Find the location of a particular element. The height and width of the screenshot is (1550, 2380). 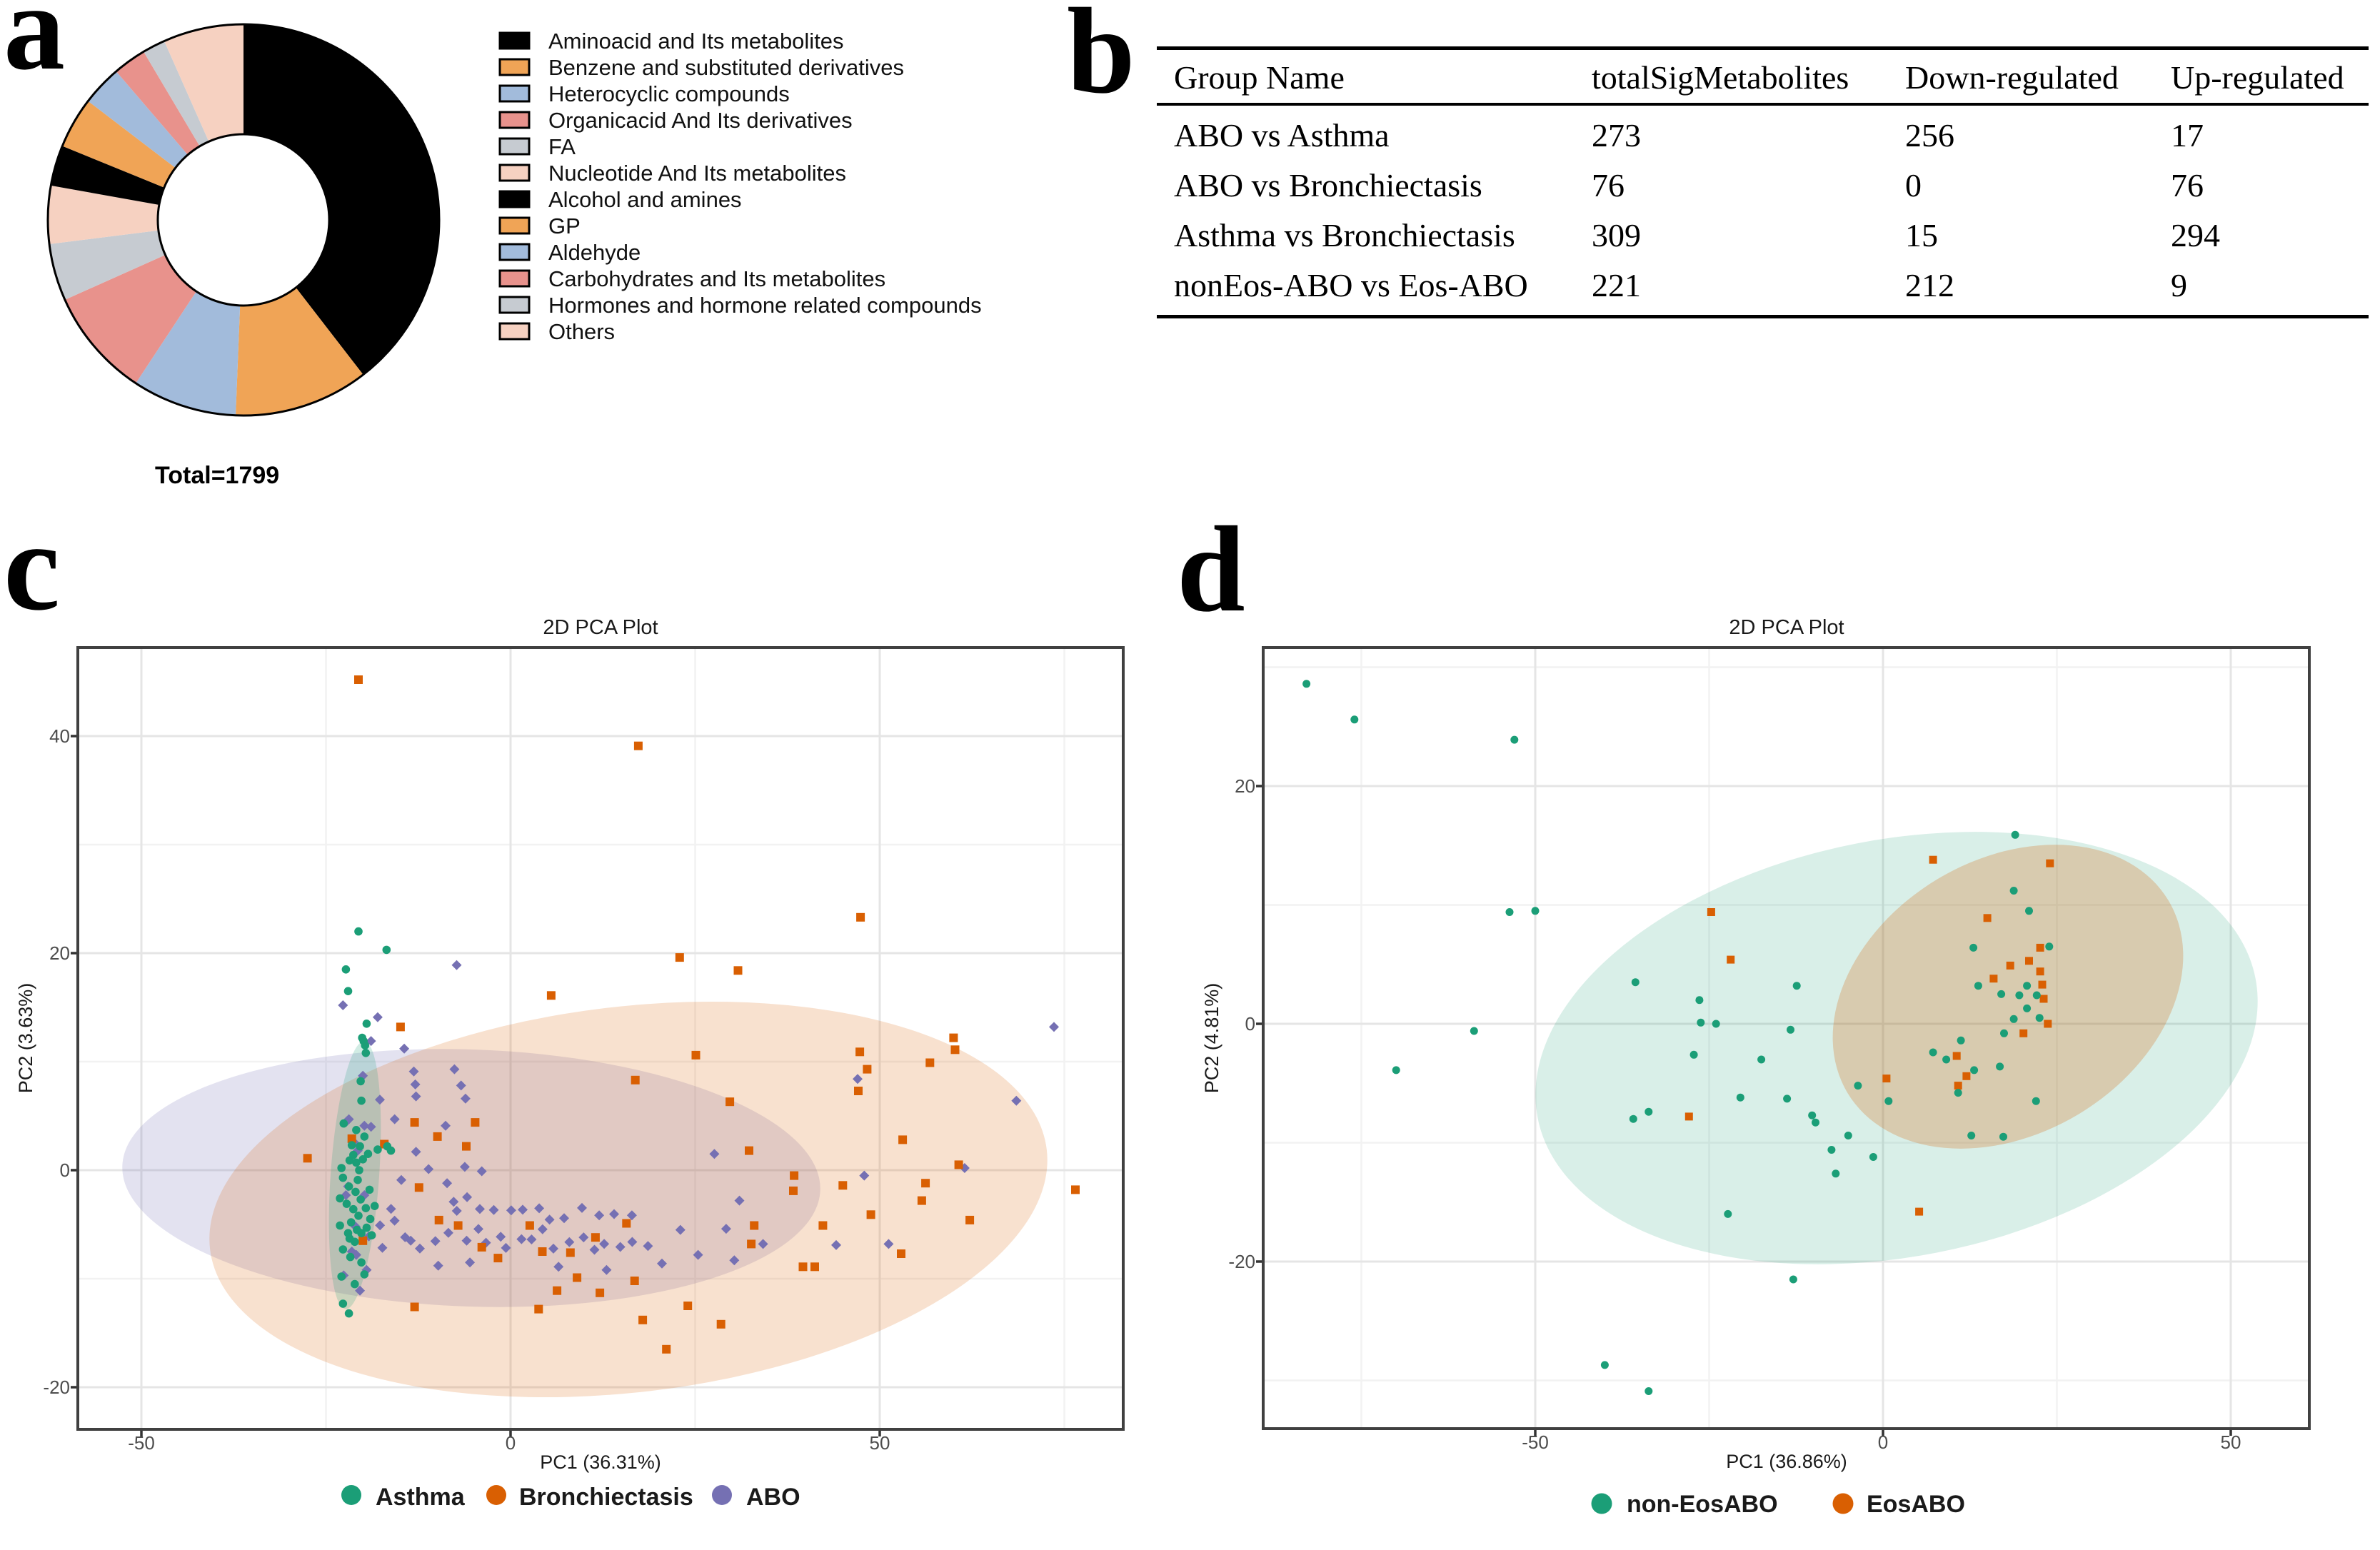

svg-text: 221 is located at coordinates (1616, 285).